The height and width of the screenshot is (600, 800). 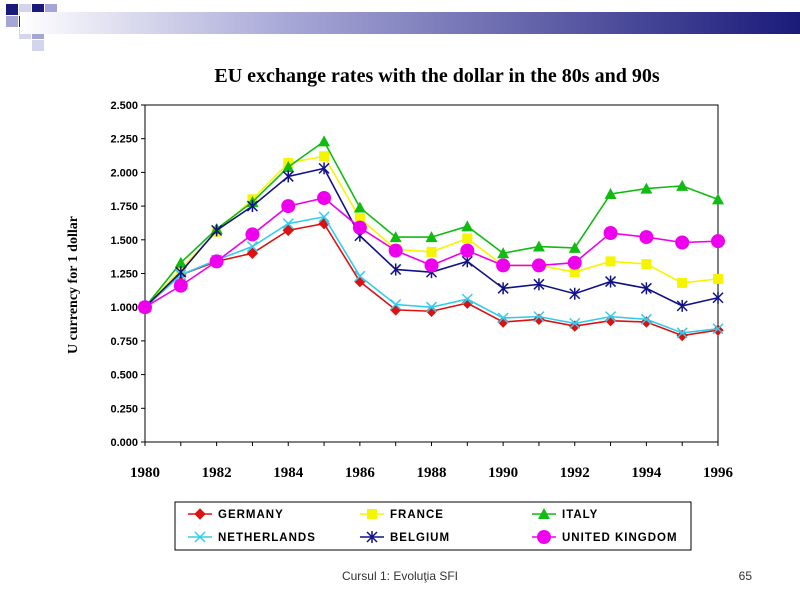 What do you see at coordinates (124, 241) in the screenshot?
I see `y-tick-label: 1.500` at bounding box center [124, 241].